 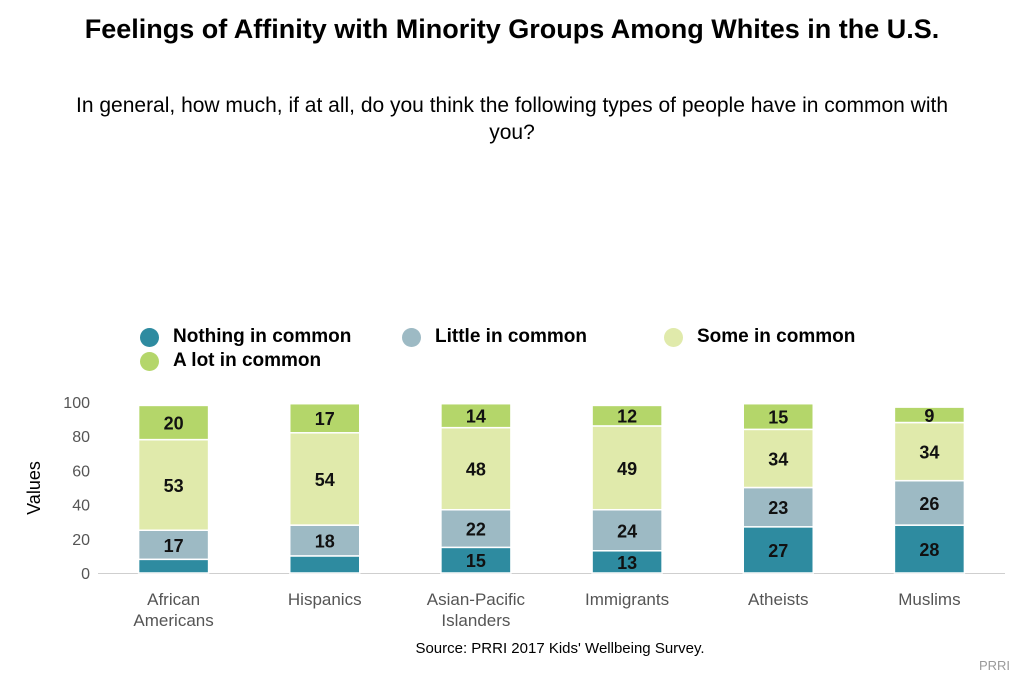 What do you see at coordinates (173, 620) in the screenshot?
I see `x-tick-label: Americans` at bounding box center [173, 620].